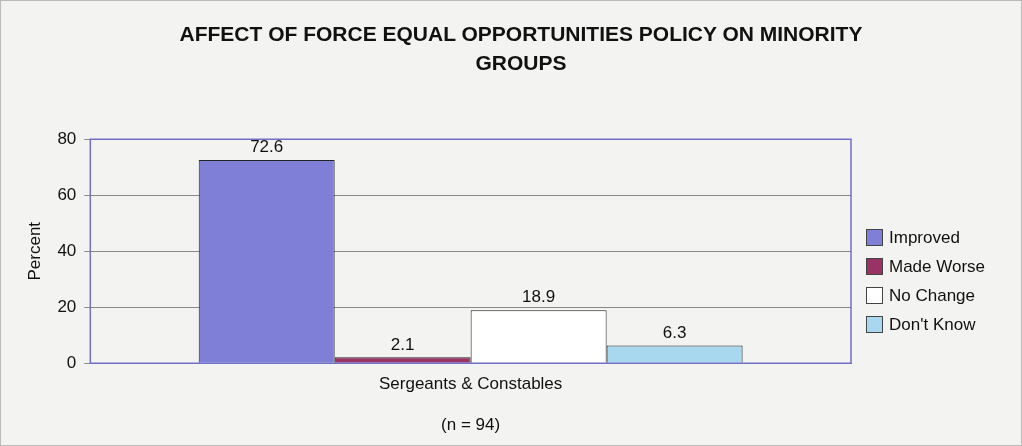 This screenshot has width=1022, height=446. Describe the element at coordinates (924, 237) in the screenshot. I see `legend-label: Improved` at that location.